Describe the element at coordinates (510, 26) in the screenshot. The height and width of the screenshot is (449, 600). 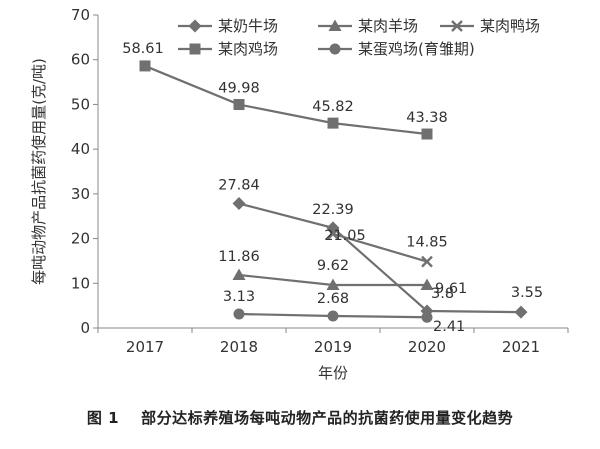
I see `legend-label: 某肉鸭场` at that location.